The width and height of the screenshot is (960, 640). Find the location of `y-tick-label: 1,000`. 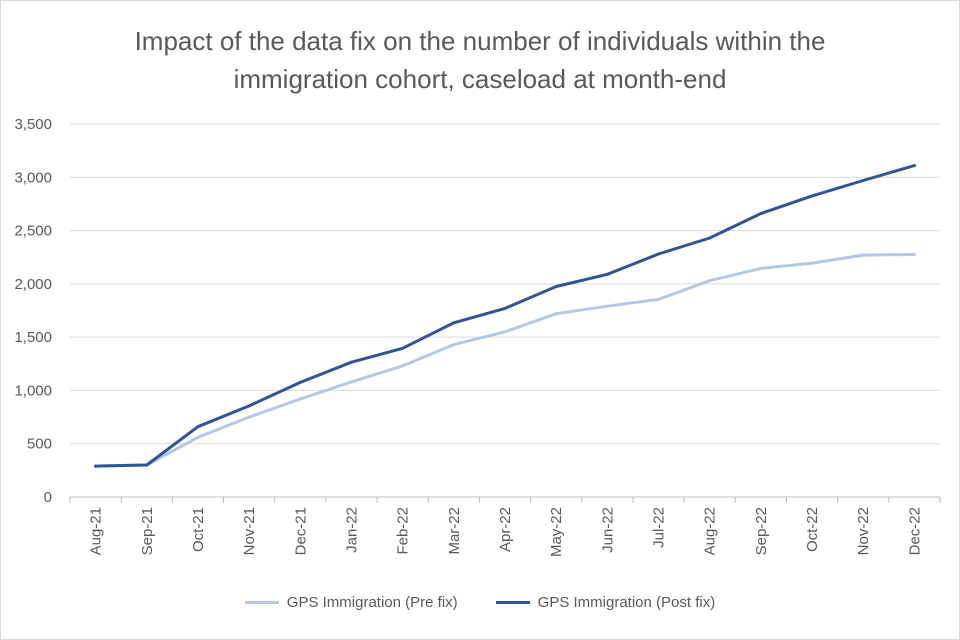

y-tick-label: 1,000 is located at coordinates (33, 390).